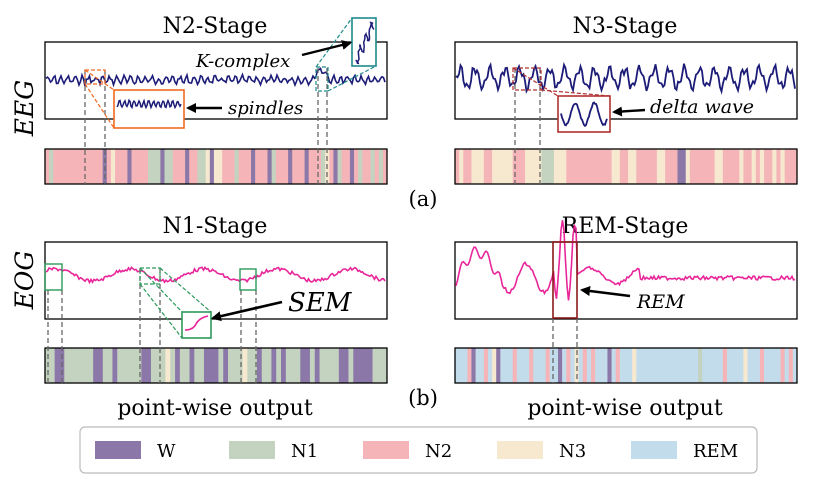 This screenshot has height=490, width=829. What do you see at coordinates (629, 111) in the screenshot?
I see `delta-arrow` at bounding box center [629, 111].